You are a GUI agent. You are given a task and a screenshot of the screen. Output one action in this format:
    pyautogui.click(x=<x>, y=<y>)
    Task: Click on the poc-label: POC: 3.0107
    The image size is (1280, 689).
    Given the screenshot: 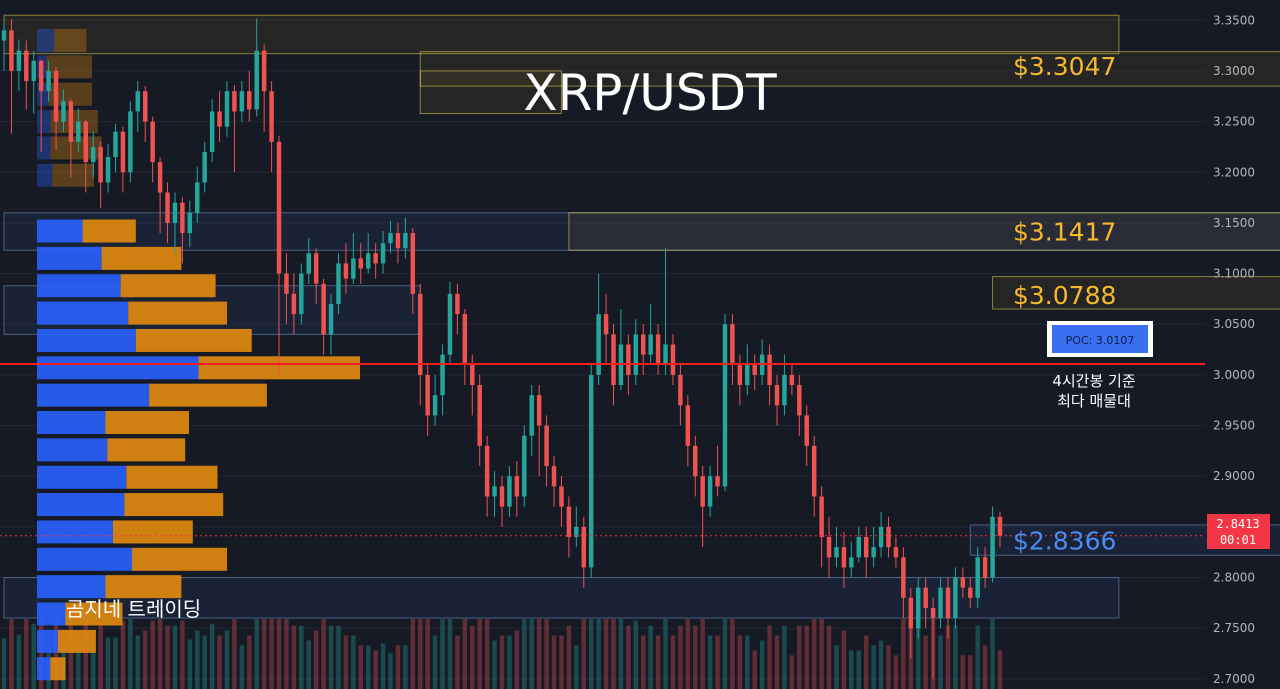 What is the action you would take?
    pyautogui.click(x=1100, y=340)
    